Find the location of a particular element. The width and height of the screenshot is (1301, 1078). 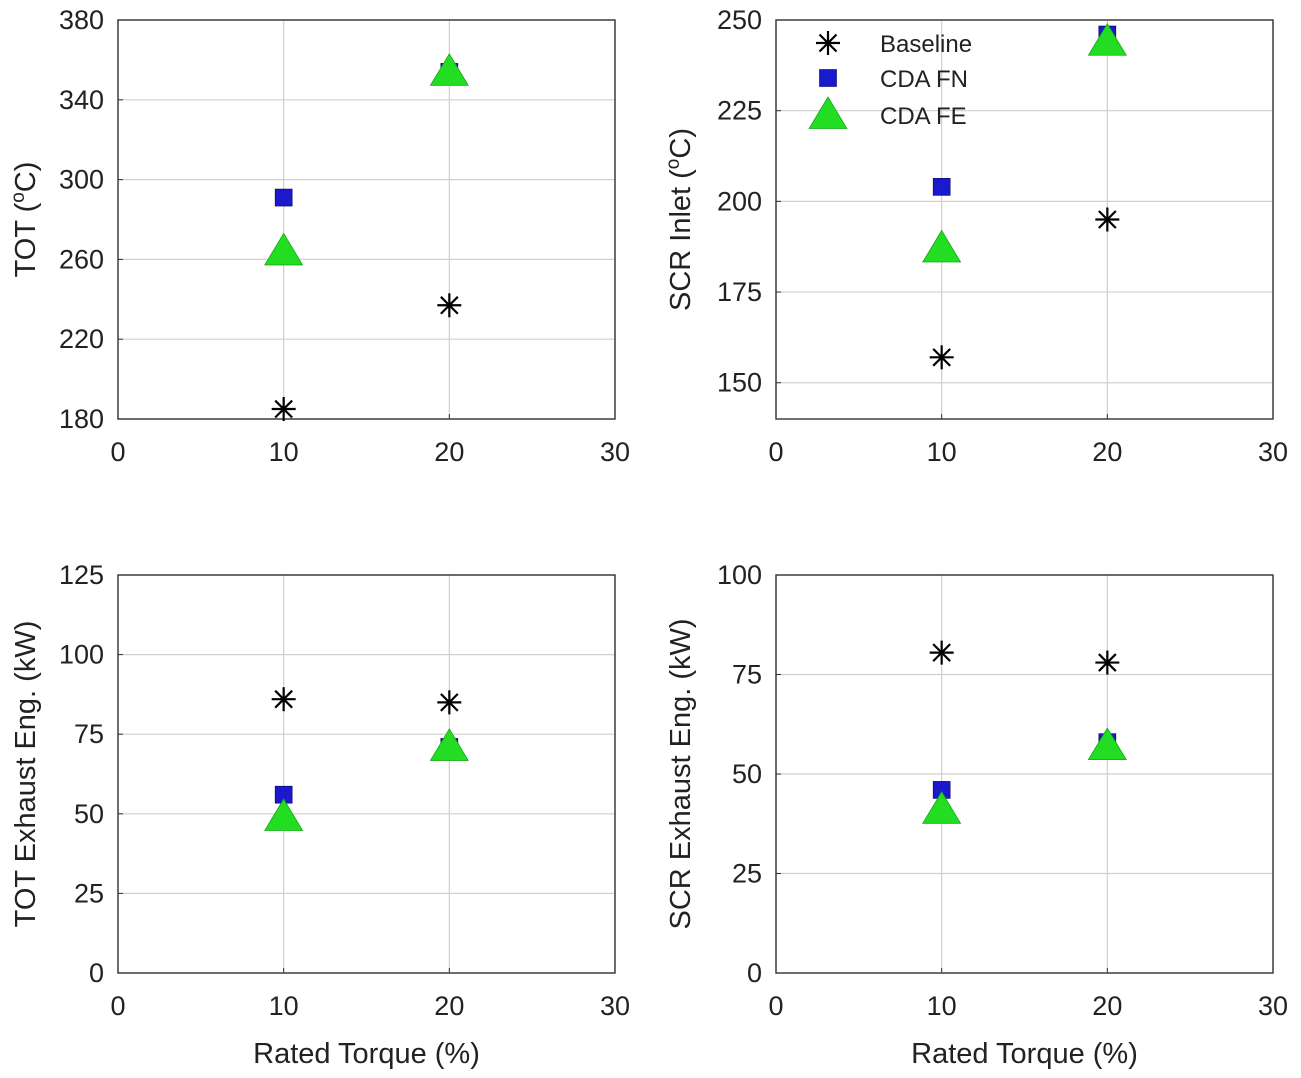

y-tick-label: 150 is located at coordinates (739, 383).